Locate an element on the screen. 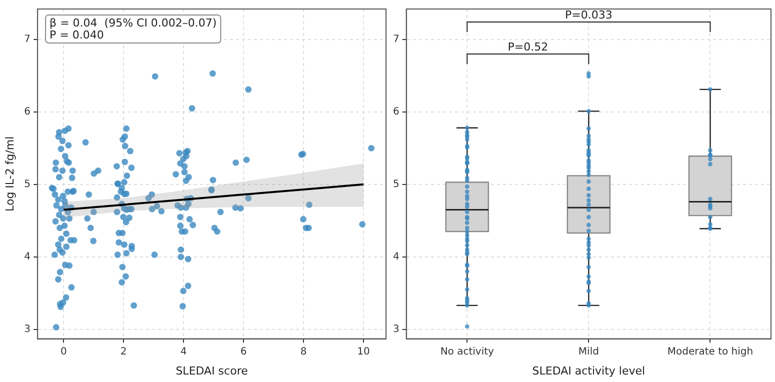 The image size is (775, 382). x-tick-label: 6 is located at coordinates (243, 352).